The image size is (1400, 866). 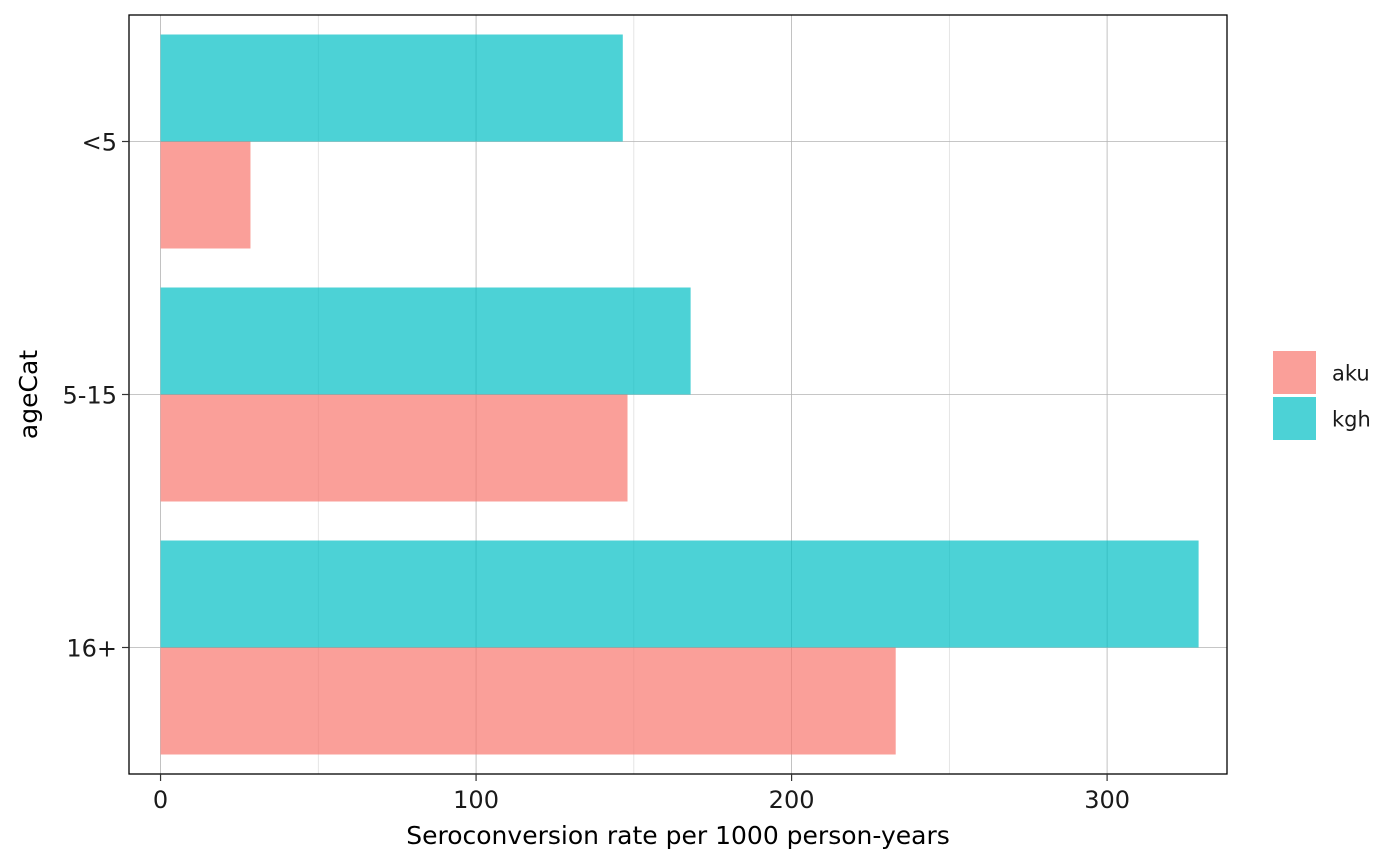 I want to click on x-tick-label: 100, so click(x=476, y=800).